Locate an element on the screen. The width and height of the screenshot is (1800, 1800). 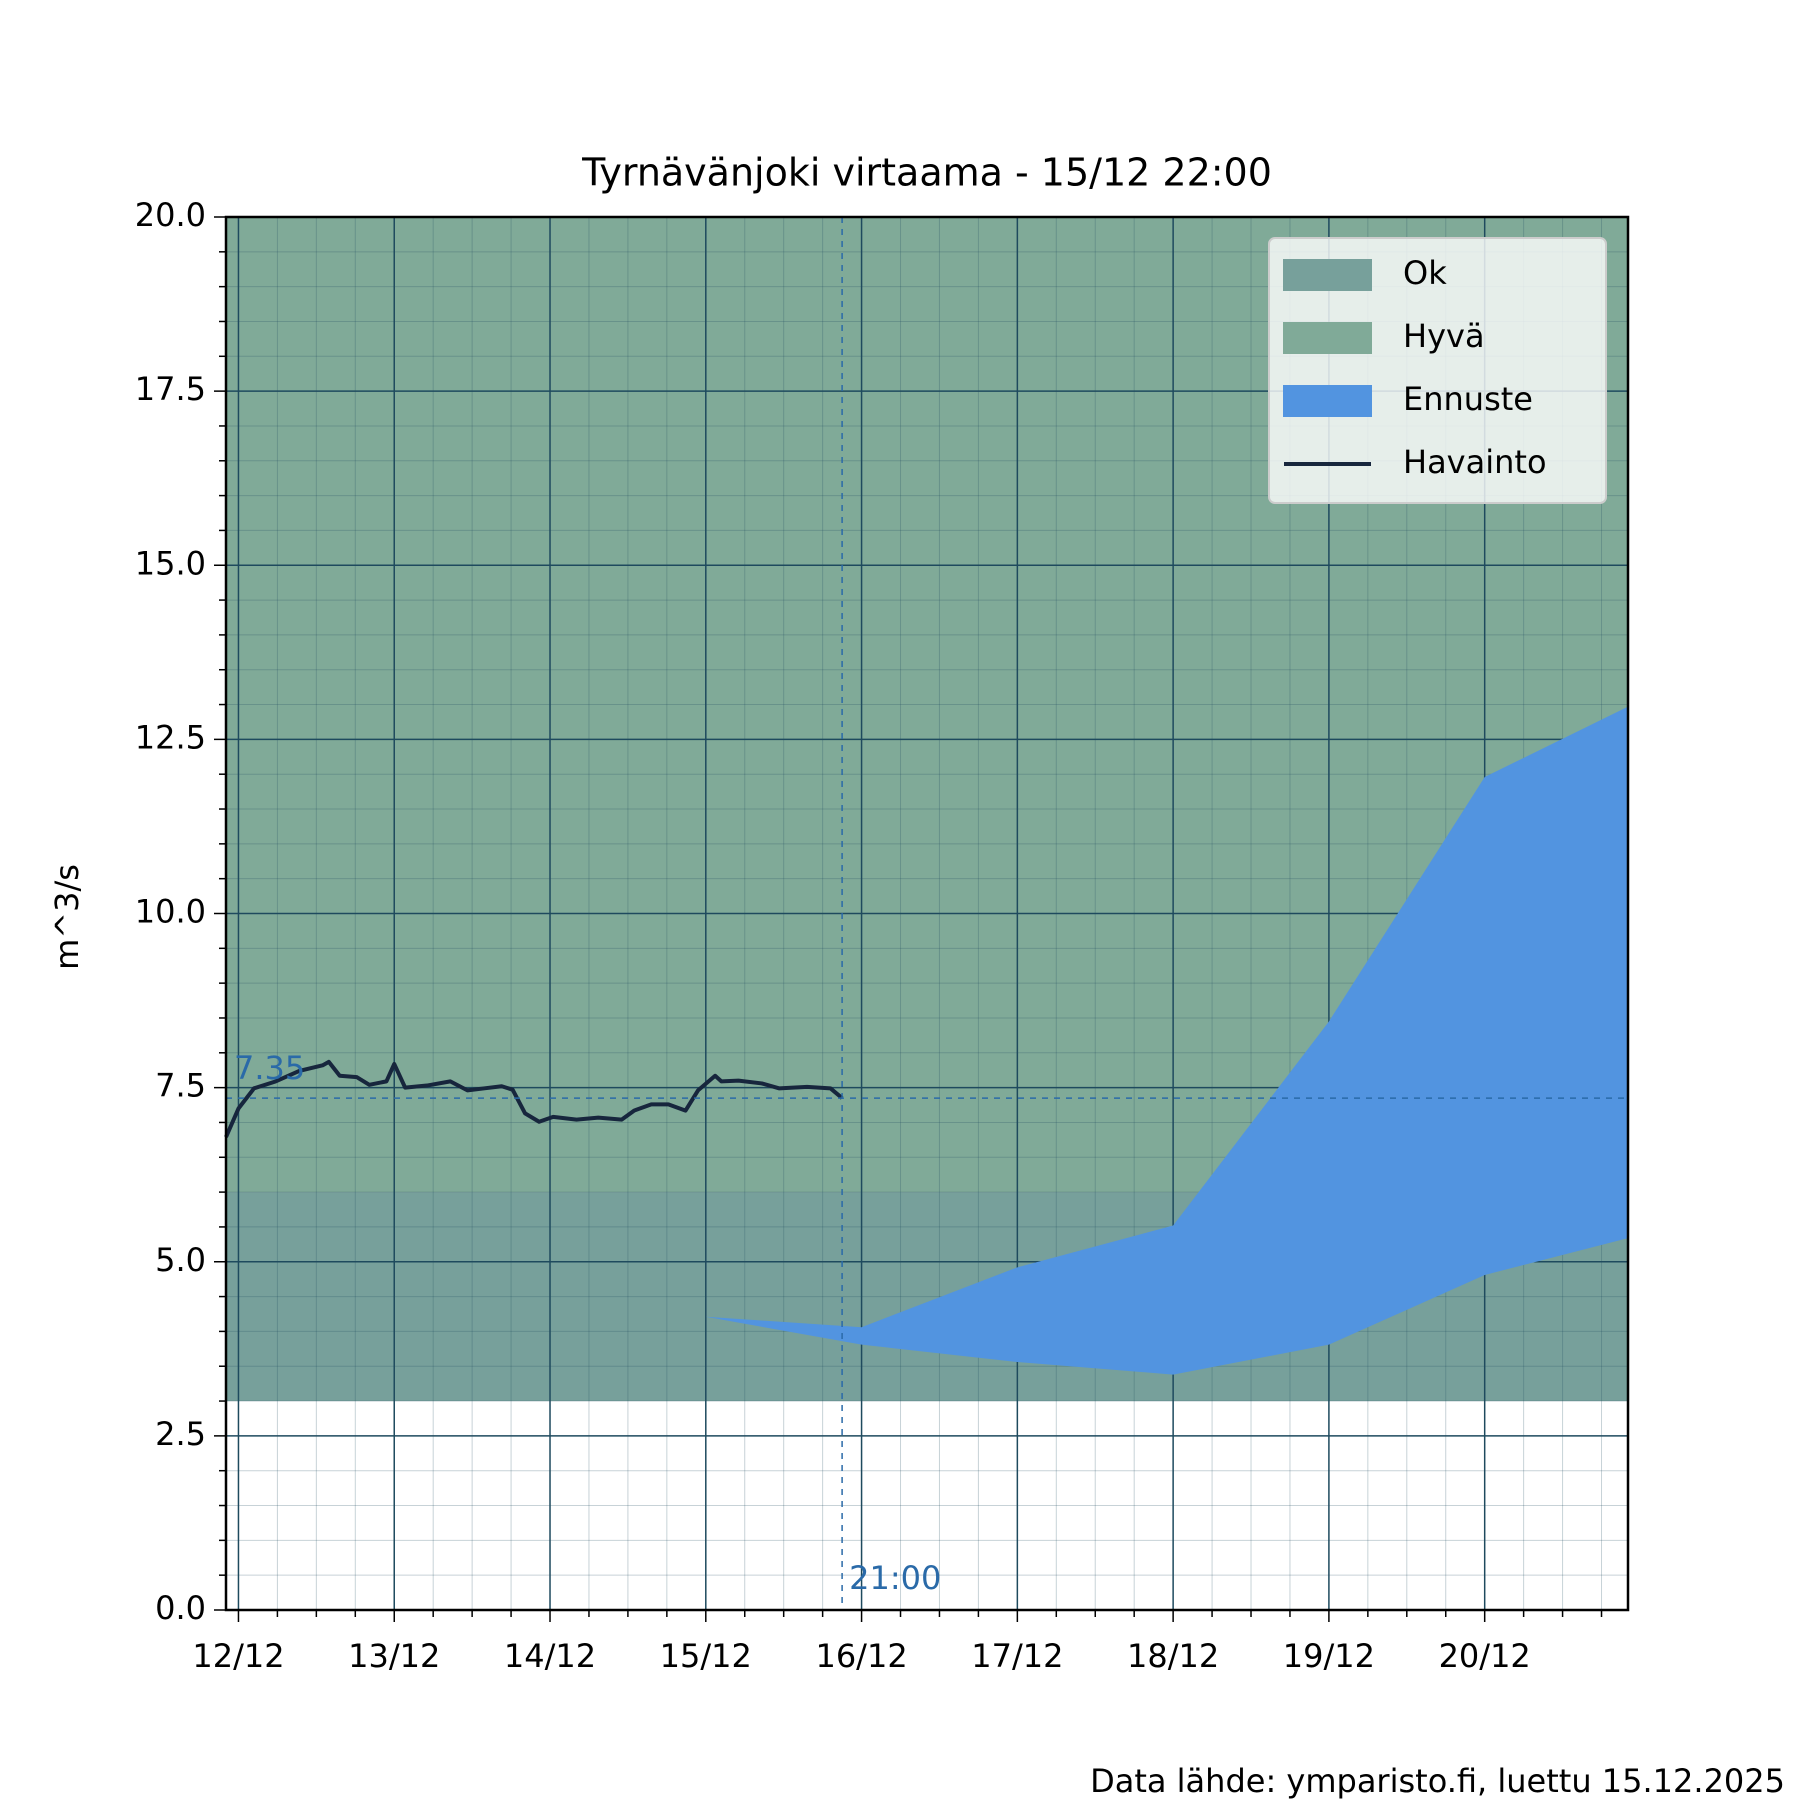
legend-box is located at coordinates (1437, 370).